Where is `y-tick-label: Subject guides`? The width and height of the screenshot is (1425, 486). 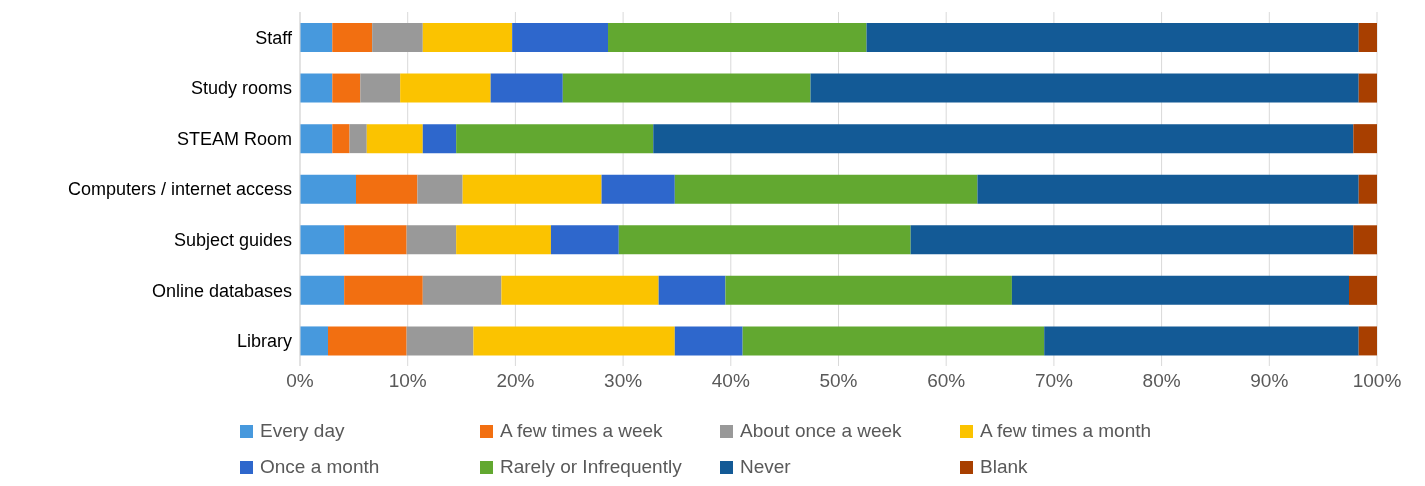
y-tick-label: Subject guides is located at coordinates (232, 239).